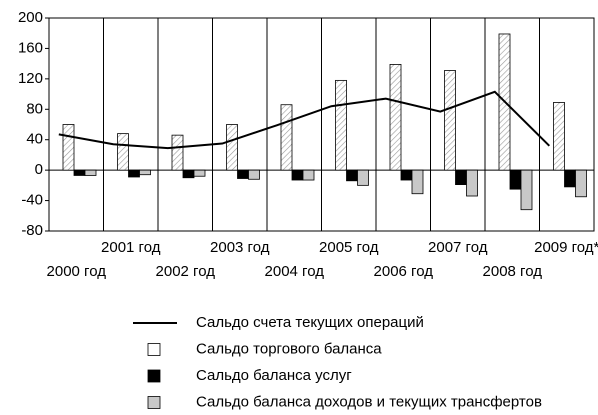 This screenshot has width=598, height=415. I want to click on x-tick-label: 2002 год, so click(186, 271).